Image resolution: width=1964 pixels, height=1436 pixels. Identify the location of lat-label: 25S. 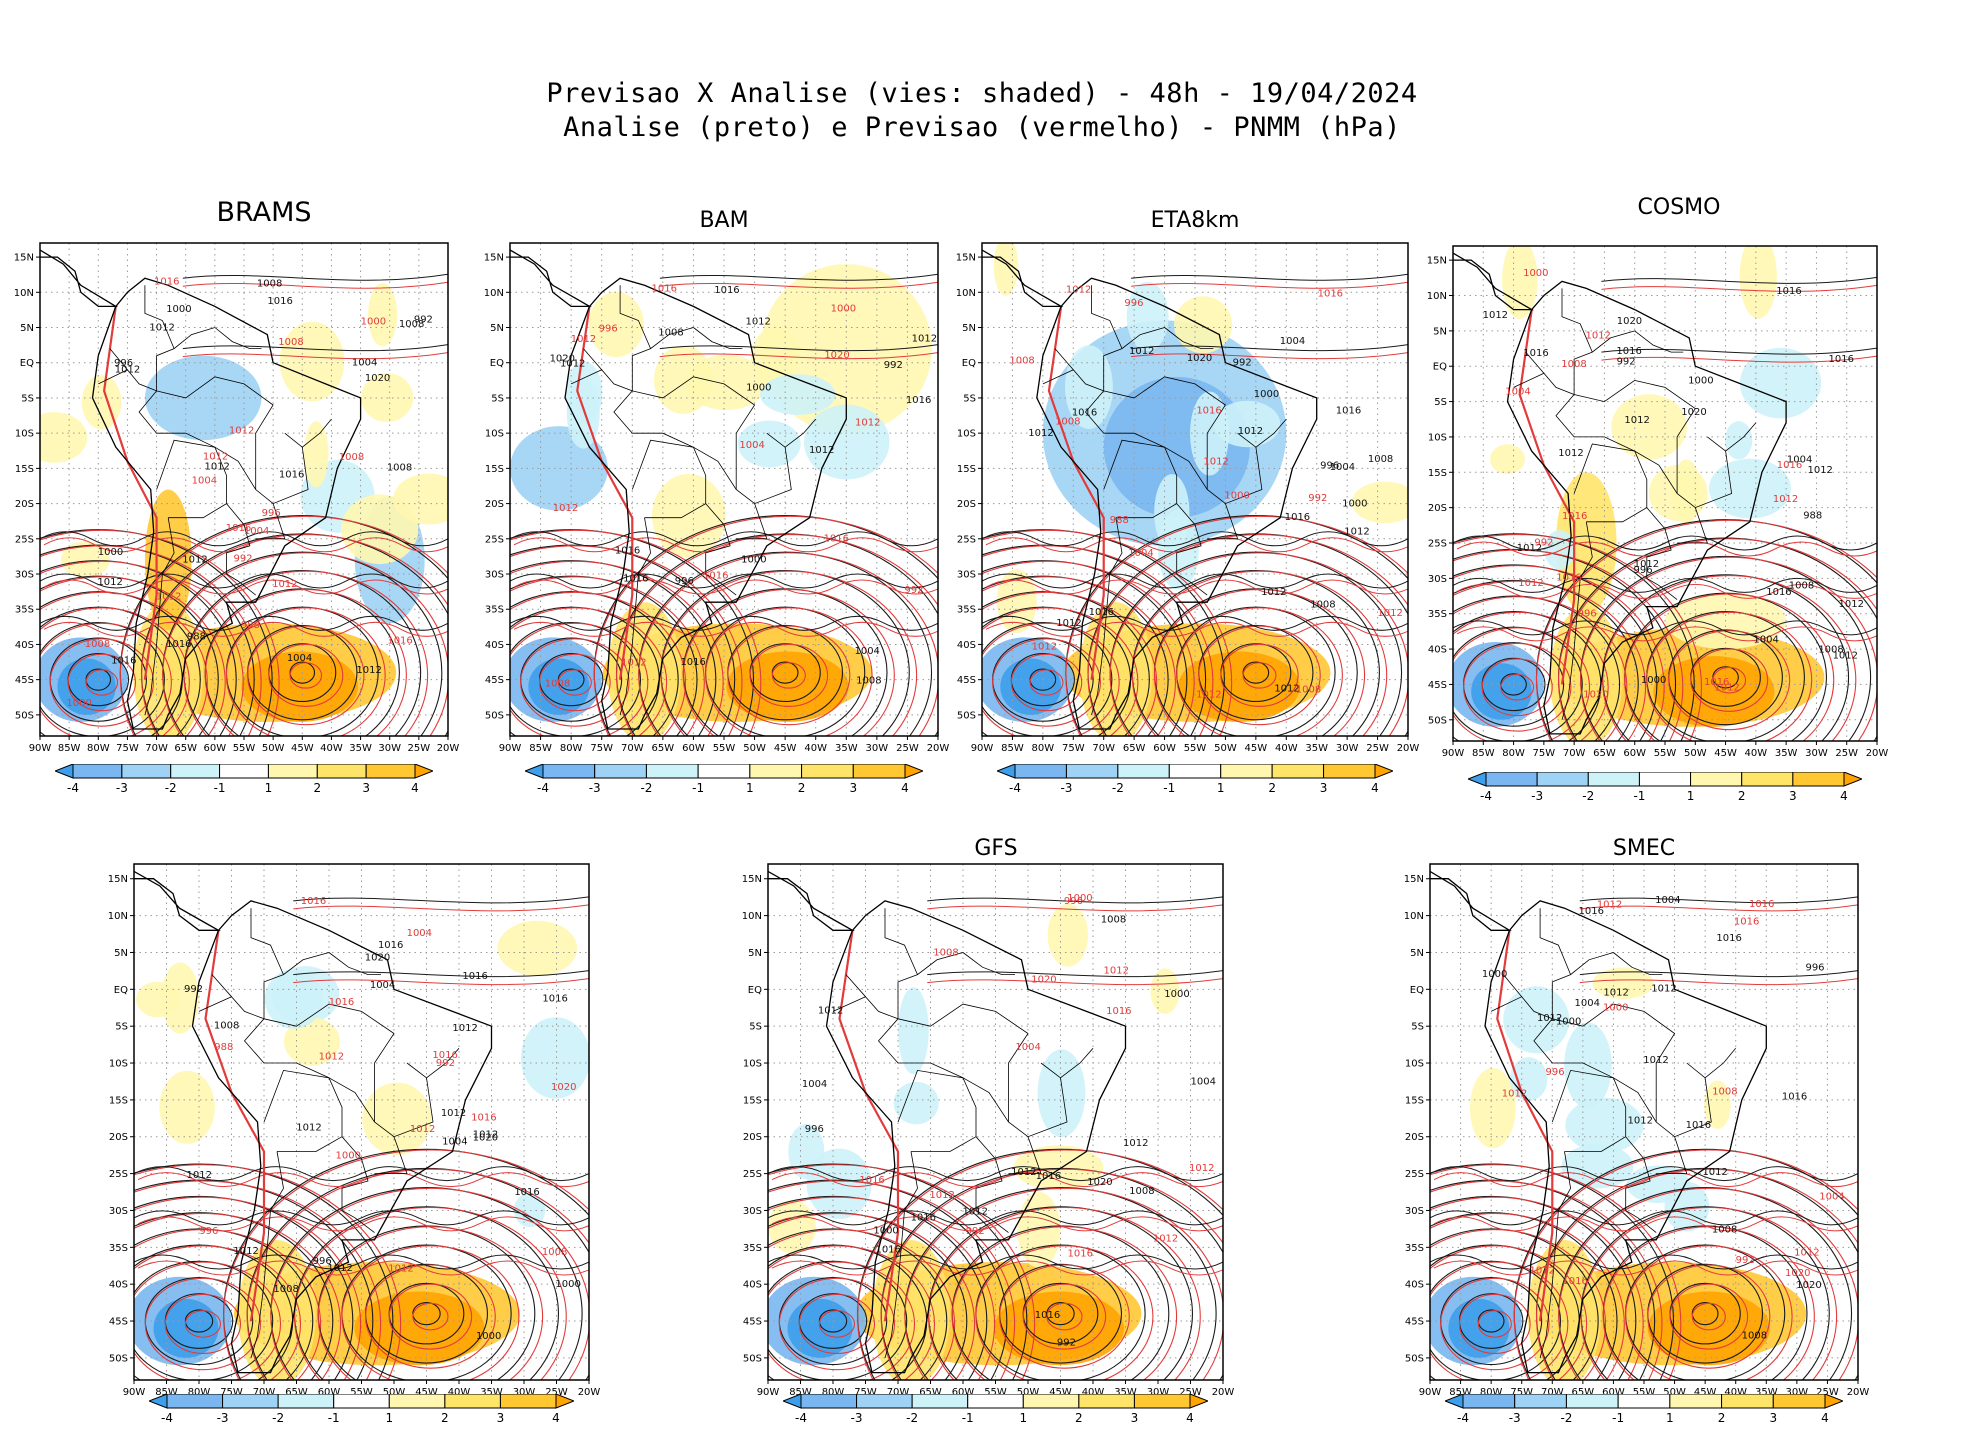
(494, 539).